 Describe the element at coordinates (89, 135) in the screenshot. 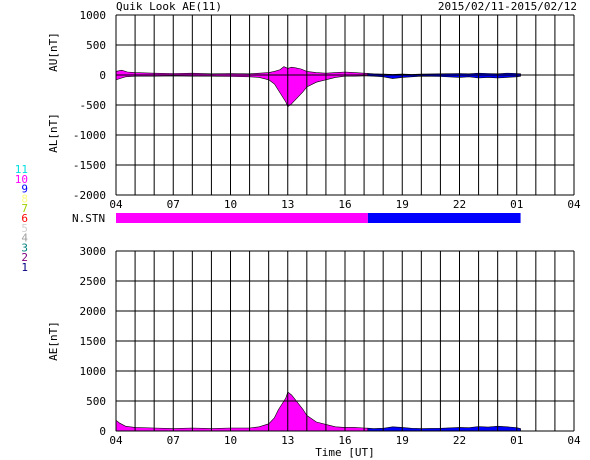

I see `y-tick-label: -1000` at that location.